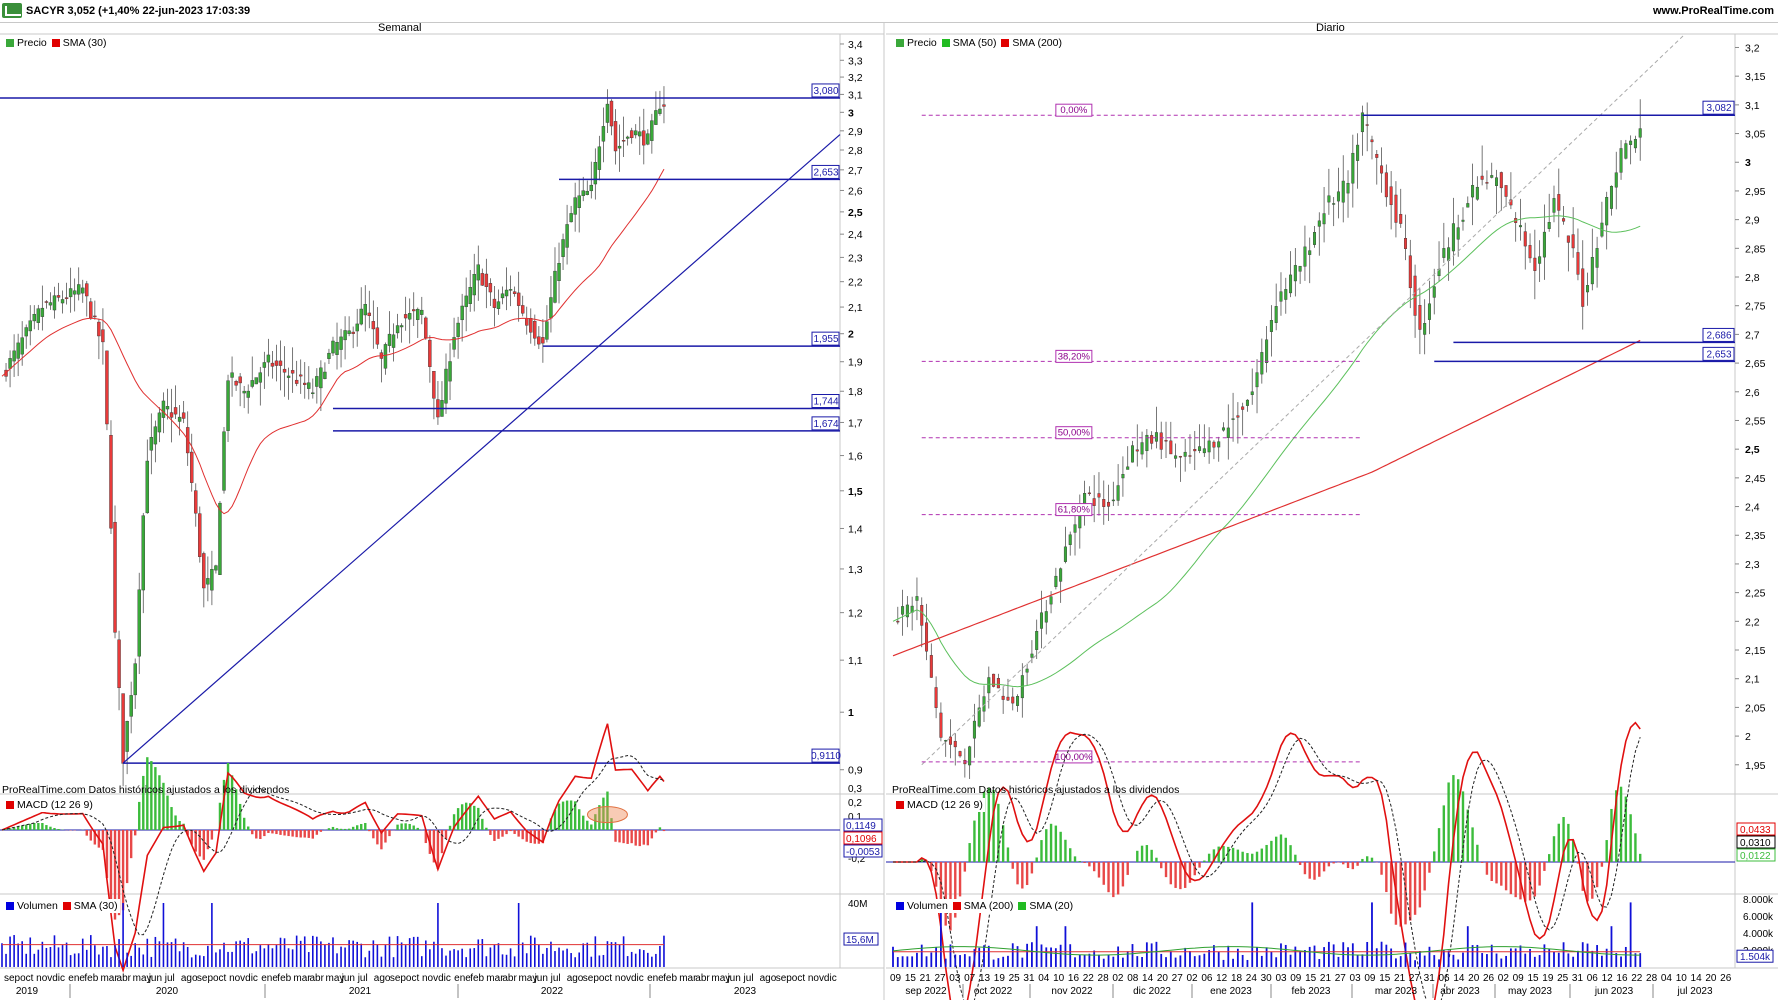 The height and width of the screenshot is (1000, 1778). I want to click on price-tick-label: 2,5, so click(1752, 450).